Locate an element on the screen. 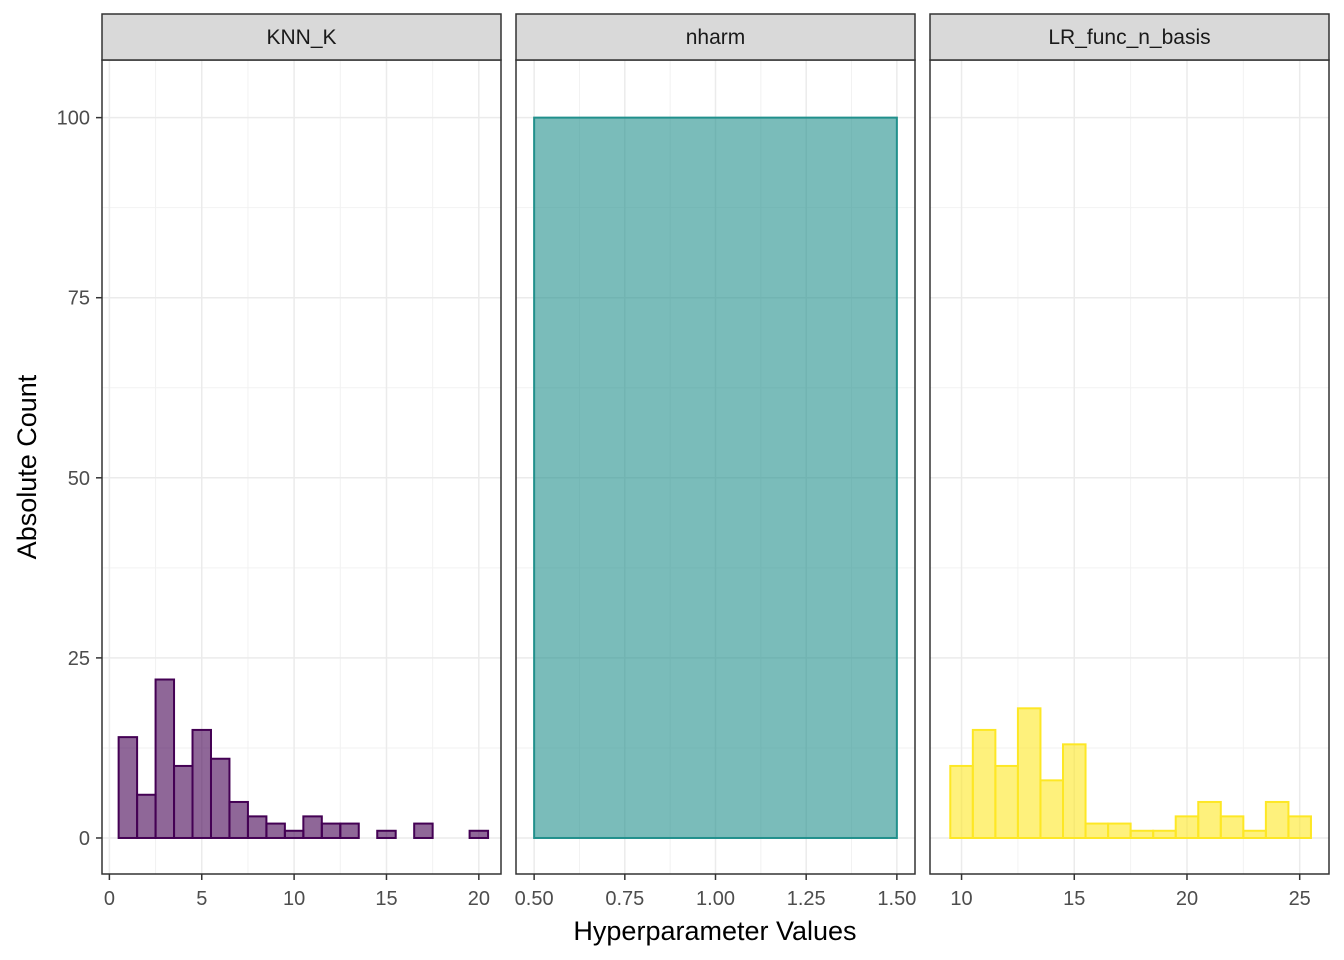 The image size is (1344, 960). y-tick-label: 50 is located at coordinates (79, 479).